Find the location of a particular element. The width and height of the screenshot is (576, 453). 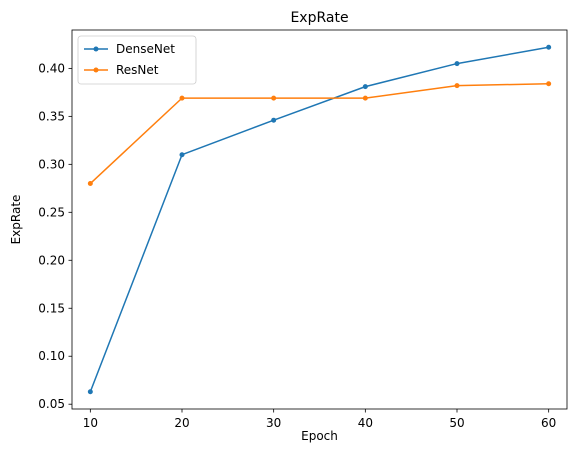

x-tick-label: 50 is located at coordinates (456, 423).